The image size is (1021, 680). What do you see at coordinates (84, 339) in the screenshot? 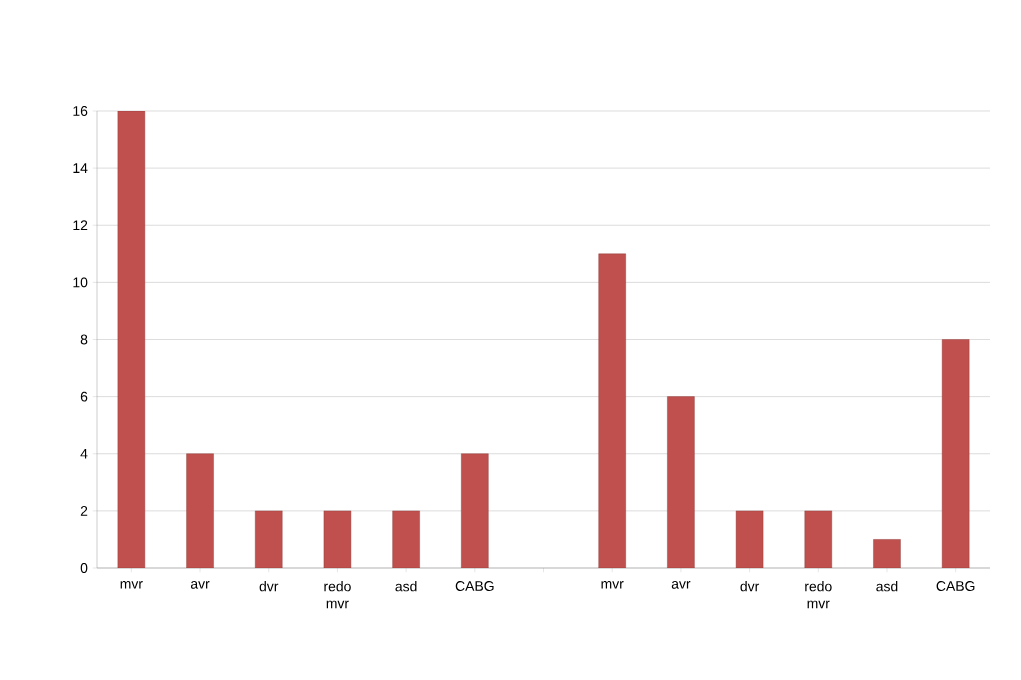
I see `y-tick-label: 8` at bounding box center [84, 339].